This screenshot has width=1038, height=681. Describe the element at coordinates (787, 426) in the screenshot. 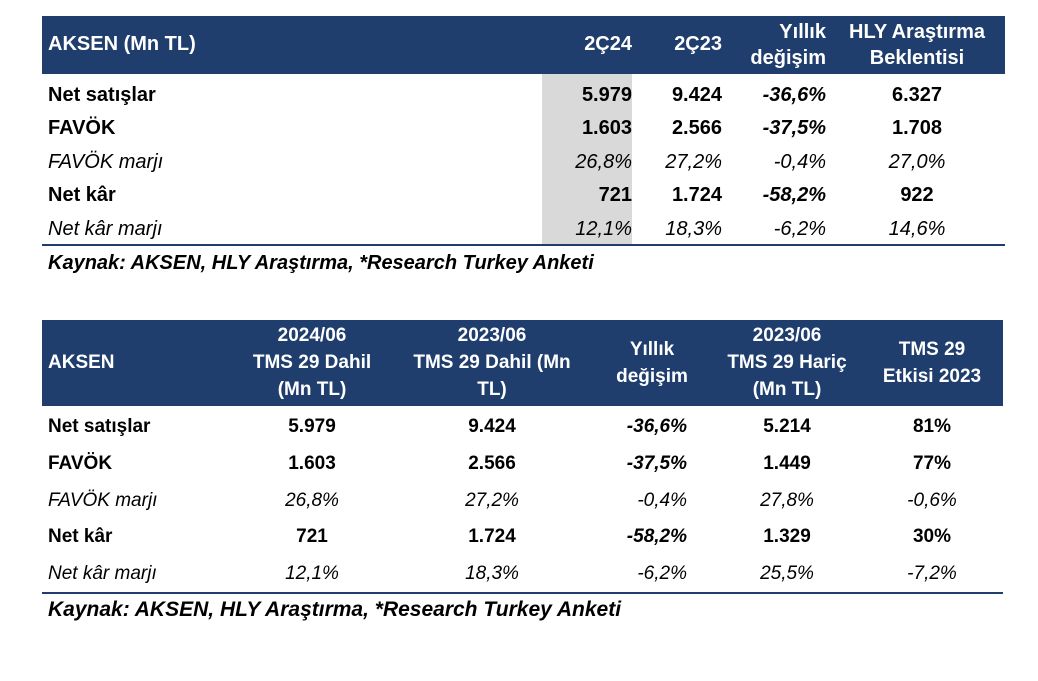

I see `cell-2023-06-excl: 5.214` at that location.